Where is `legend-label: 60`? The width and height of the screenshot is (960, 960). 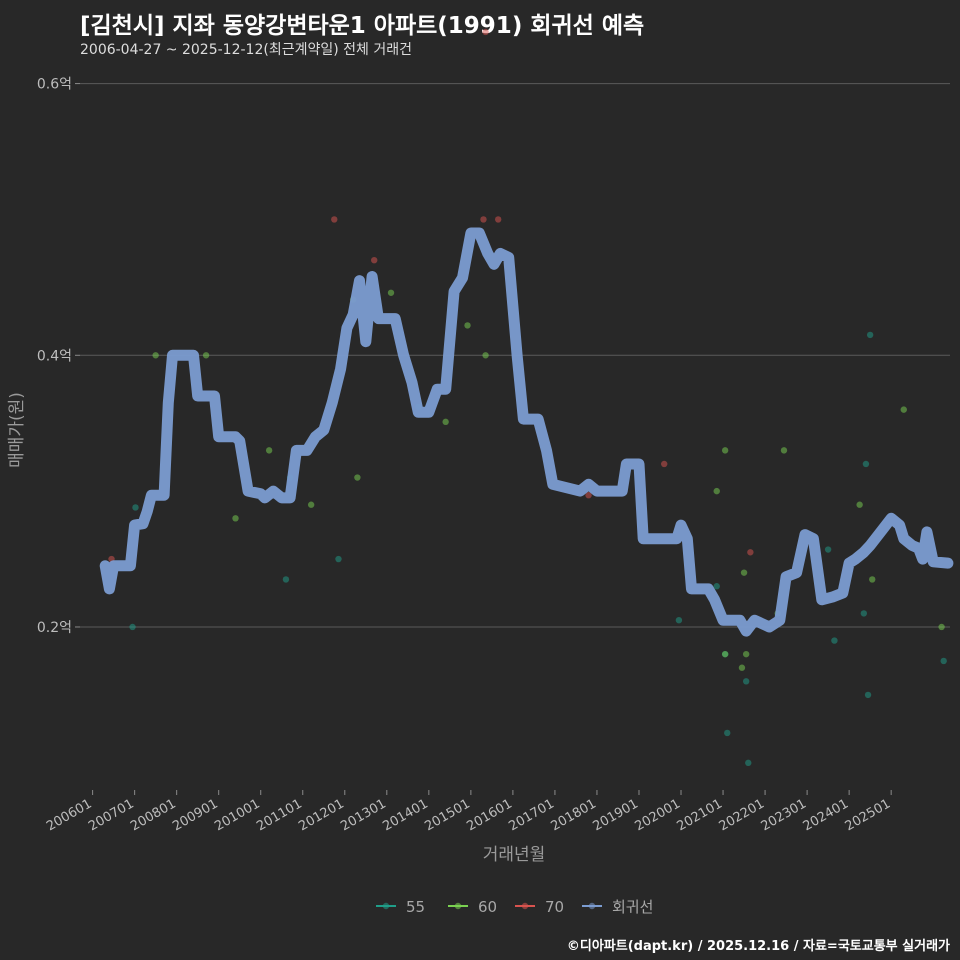 legend-label: 60 is located at coordinates (487, 907).